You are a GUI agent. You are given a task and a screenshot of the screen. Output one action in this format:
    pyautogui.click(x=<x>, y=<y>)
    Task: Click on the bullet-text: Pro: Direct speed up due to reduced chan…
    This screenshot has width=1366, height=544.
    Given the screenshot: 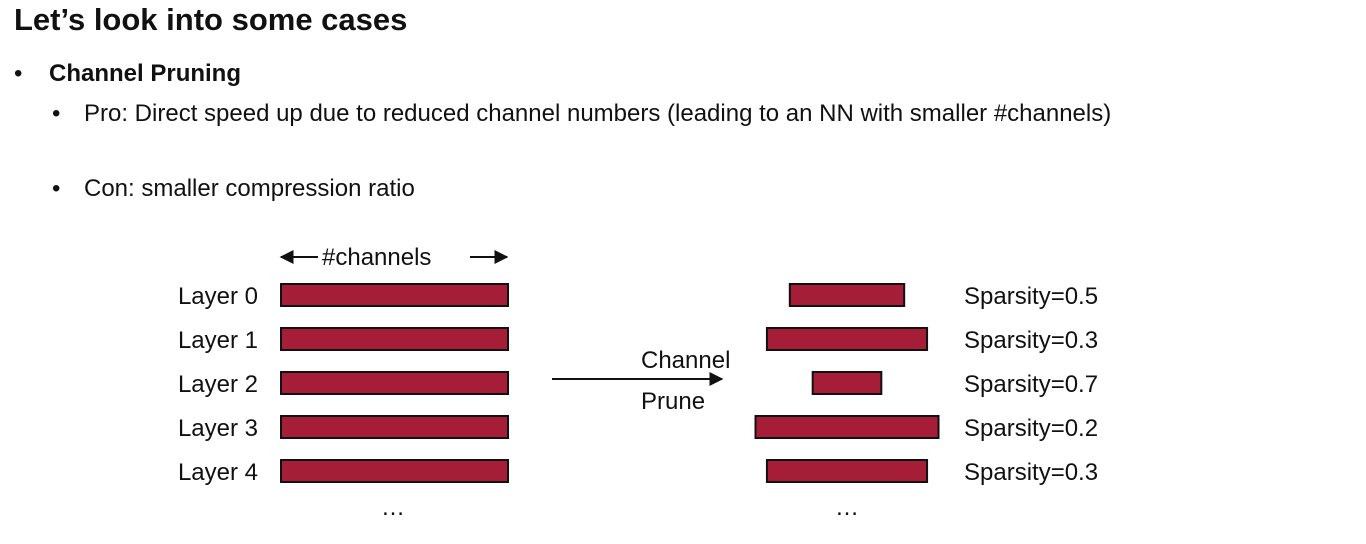 What is the action you would take?
    pyautogui.click(x=598, y=113)
    